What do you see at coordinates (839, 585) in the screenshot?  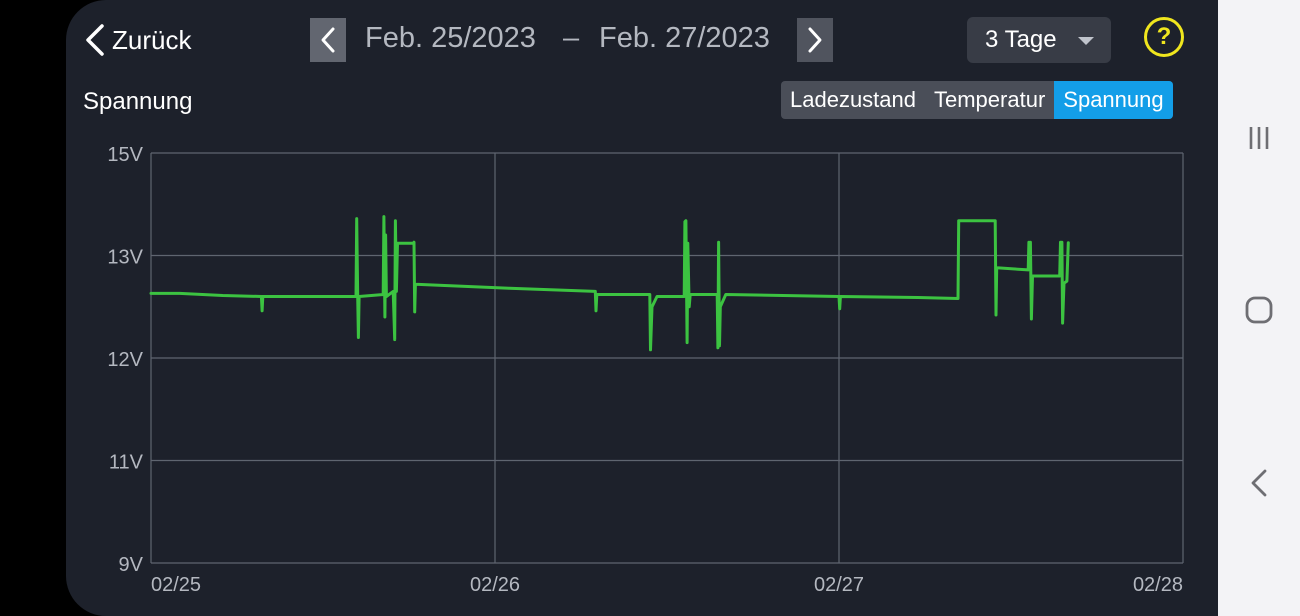 I see `x-tick-label: 02/27` at bounding box center [839, 585].